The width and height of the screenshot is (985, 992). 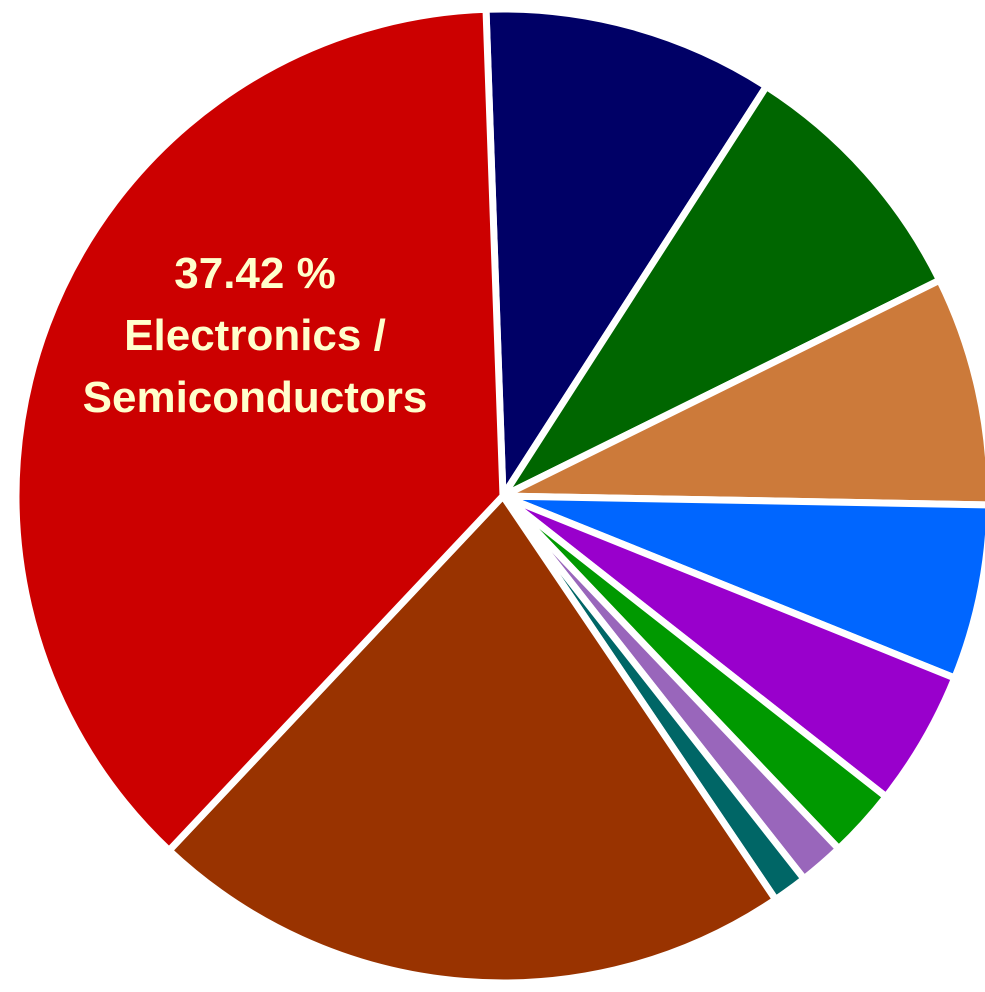 What do you see at coordinates (255, 273) in the screenshot?
I see `slice-label-percent: 37.42 %` at bounding box center [255, 273].